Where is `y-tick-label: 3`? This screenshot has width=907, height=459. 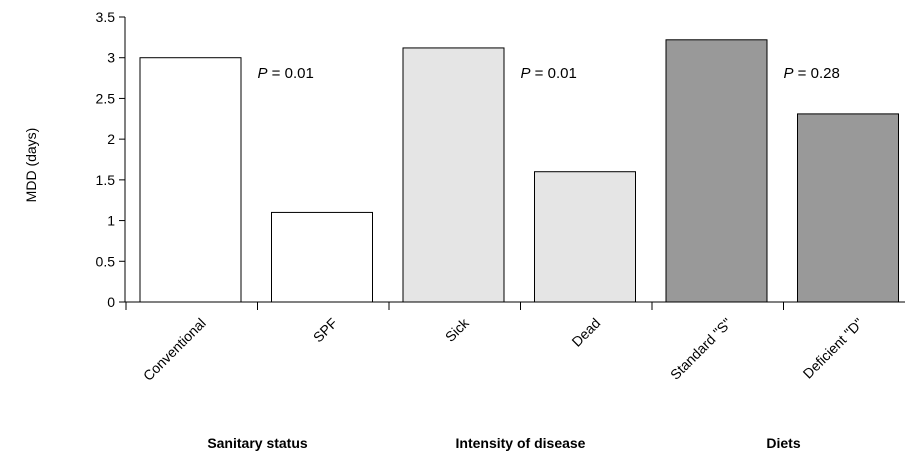
y-tick-label: 3 is located at coordinates (111, 58).